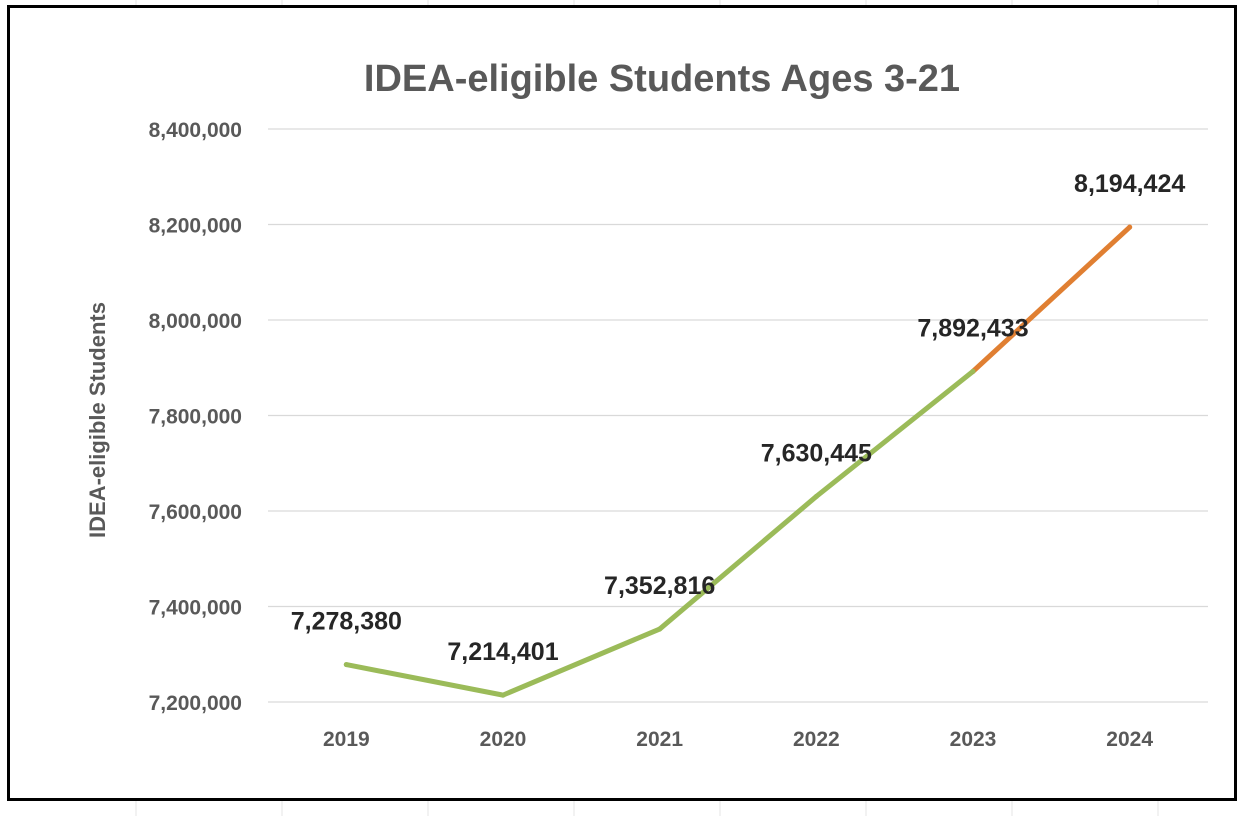 The image size is (1248, 816). What do you see at coordinates (738, 739) in the screenshot?
I see `x-axis-ticks: 2019 2020 2021 2022 2023 2024` at bounding box center [738, 739].